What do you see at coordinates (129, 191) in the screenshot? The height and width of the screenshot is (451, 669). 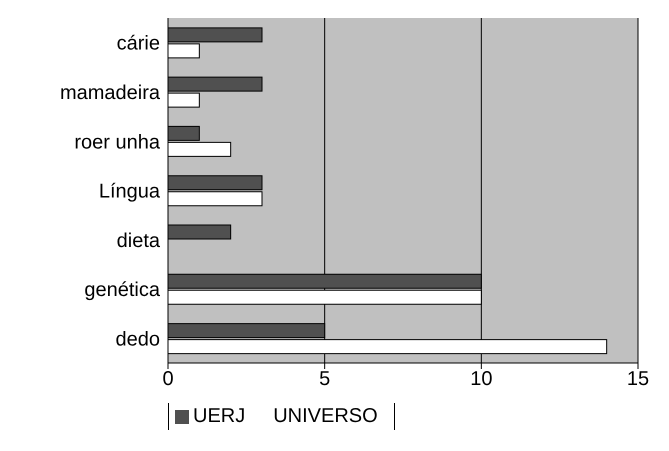 I see `y-tick-label: Língua` at bounding box center [129, 191].